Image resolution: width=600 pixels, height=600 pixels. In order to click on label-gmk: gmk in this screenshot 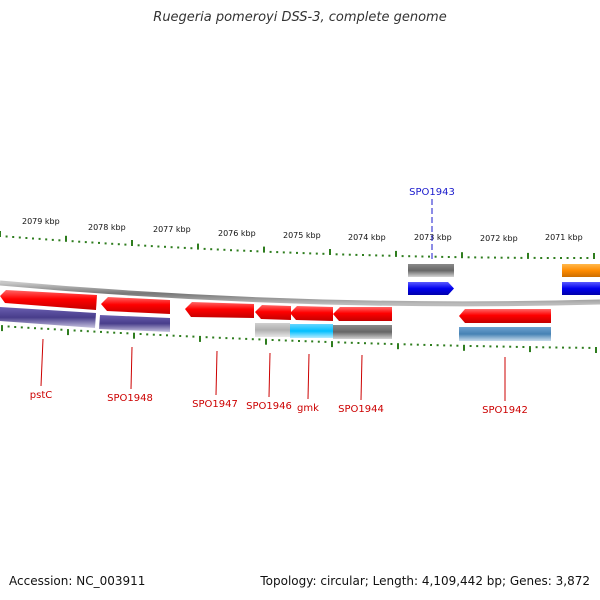, I will do `click(308, 408)`.